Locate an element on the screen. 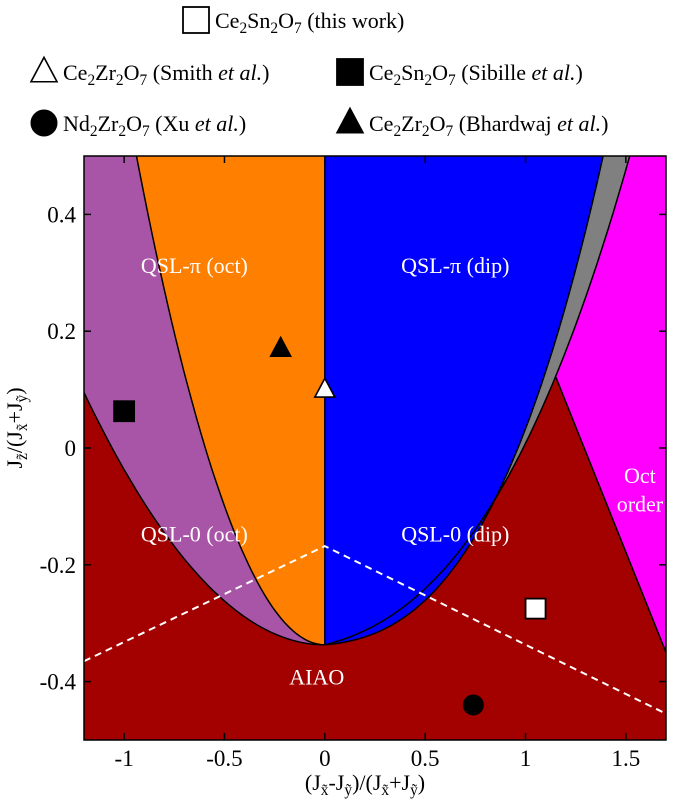  x-tick-label: 1.5 is located at coordinates (625, 758).